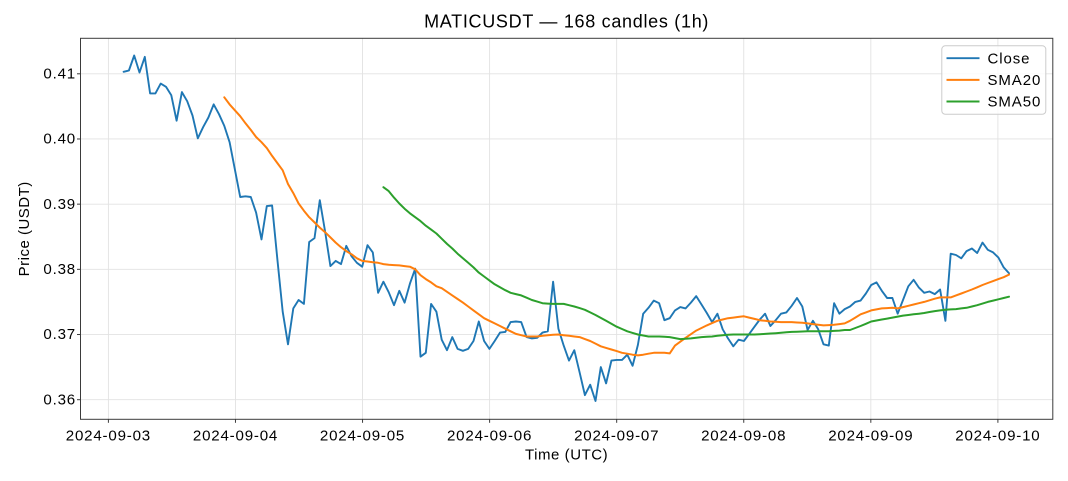  I want to click on svg-text: 2024-09-04, so click(235, 436).